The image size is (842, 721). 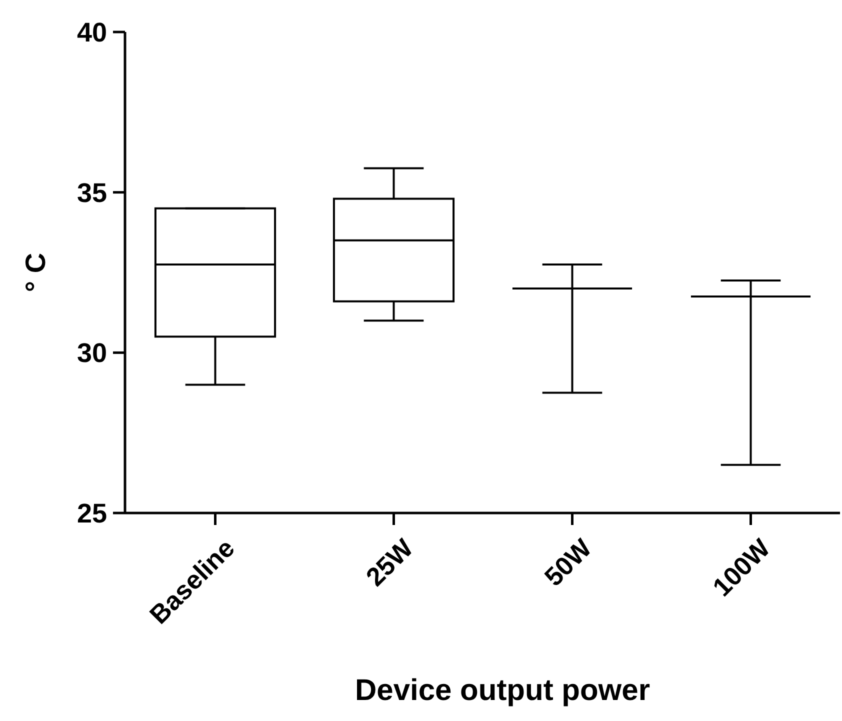 I want to click on x-axis-title: Device output power, so click(x=502, y=690).